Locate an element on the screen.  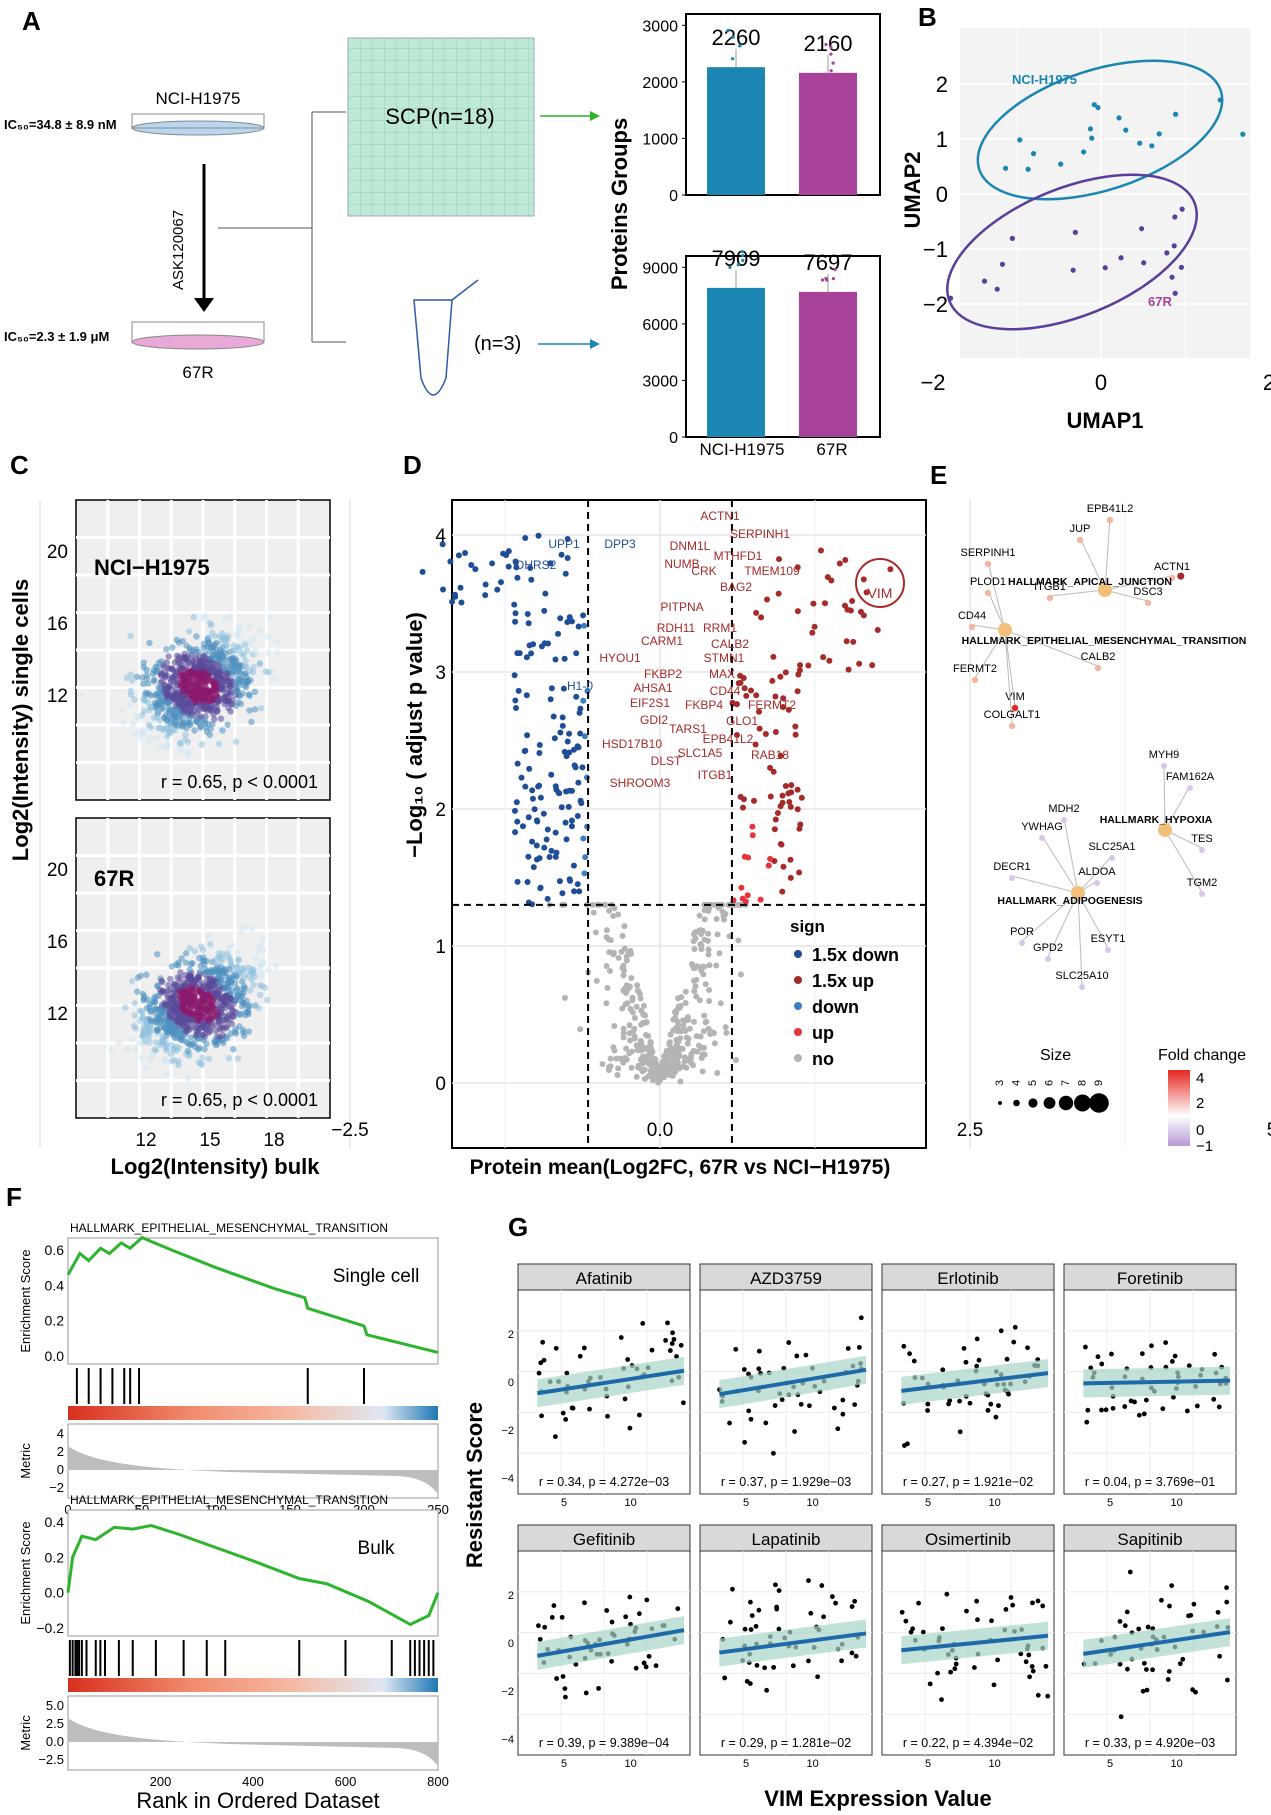
volcano-label-up: MTHFD1 is located at coordinates (738, 556).